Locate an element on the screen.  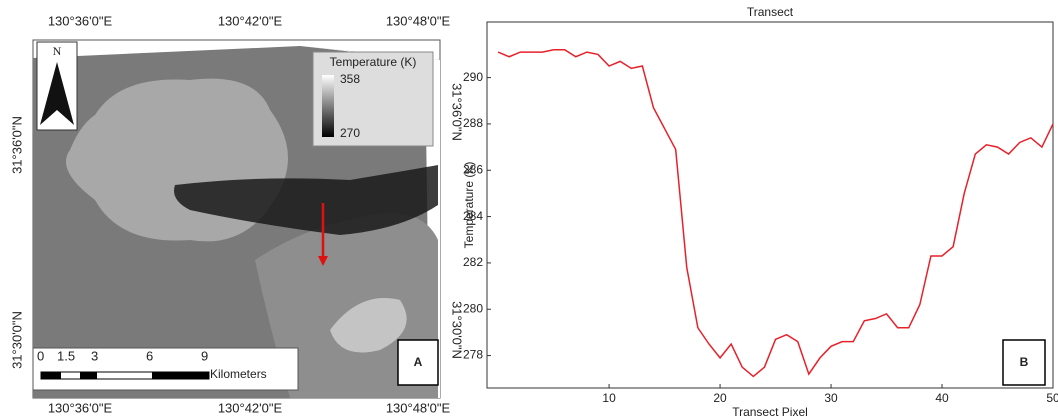
scale-box is located at coordinates (165, 369).